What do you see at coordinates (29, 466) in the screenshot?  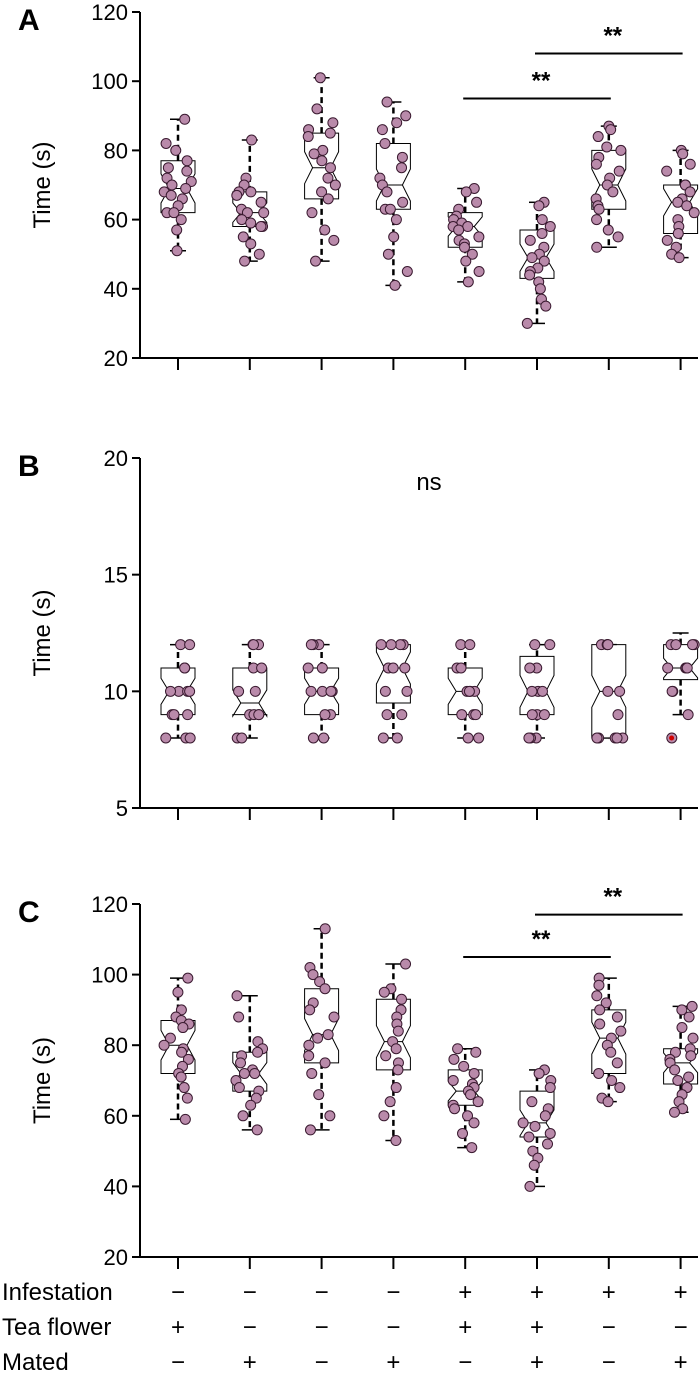 I see `panel-letter: B` at bounding box center [29, 466].